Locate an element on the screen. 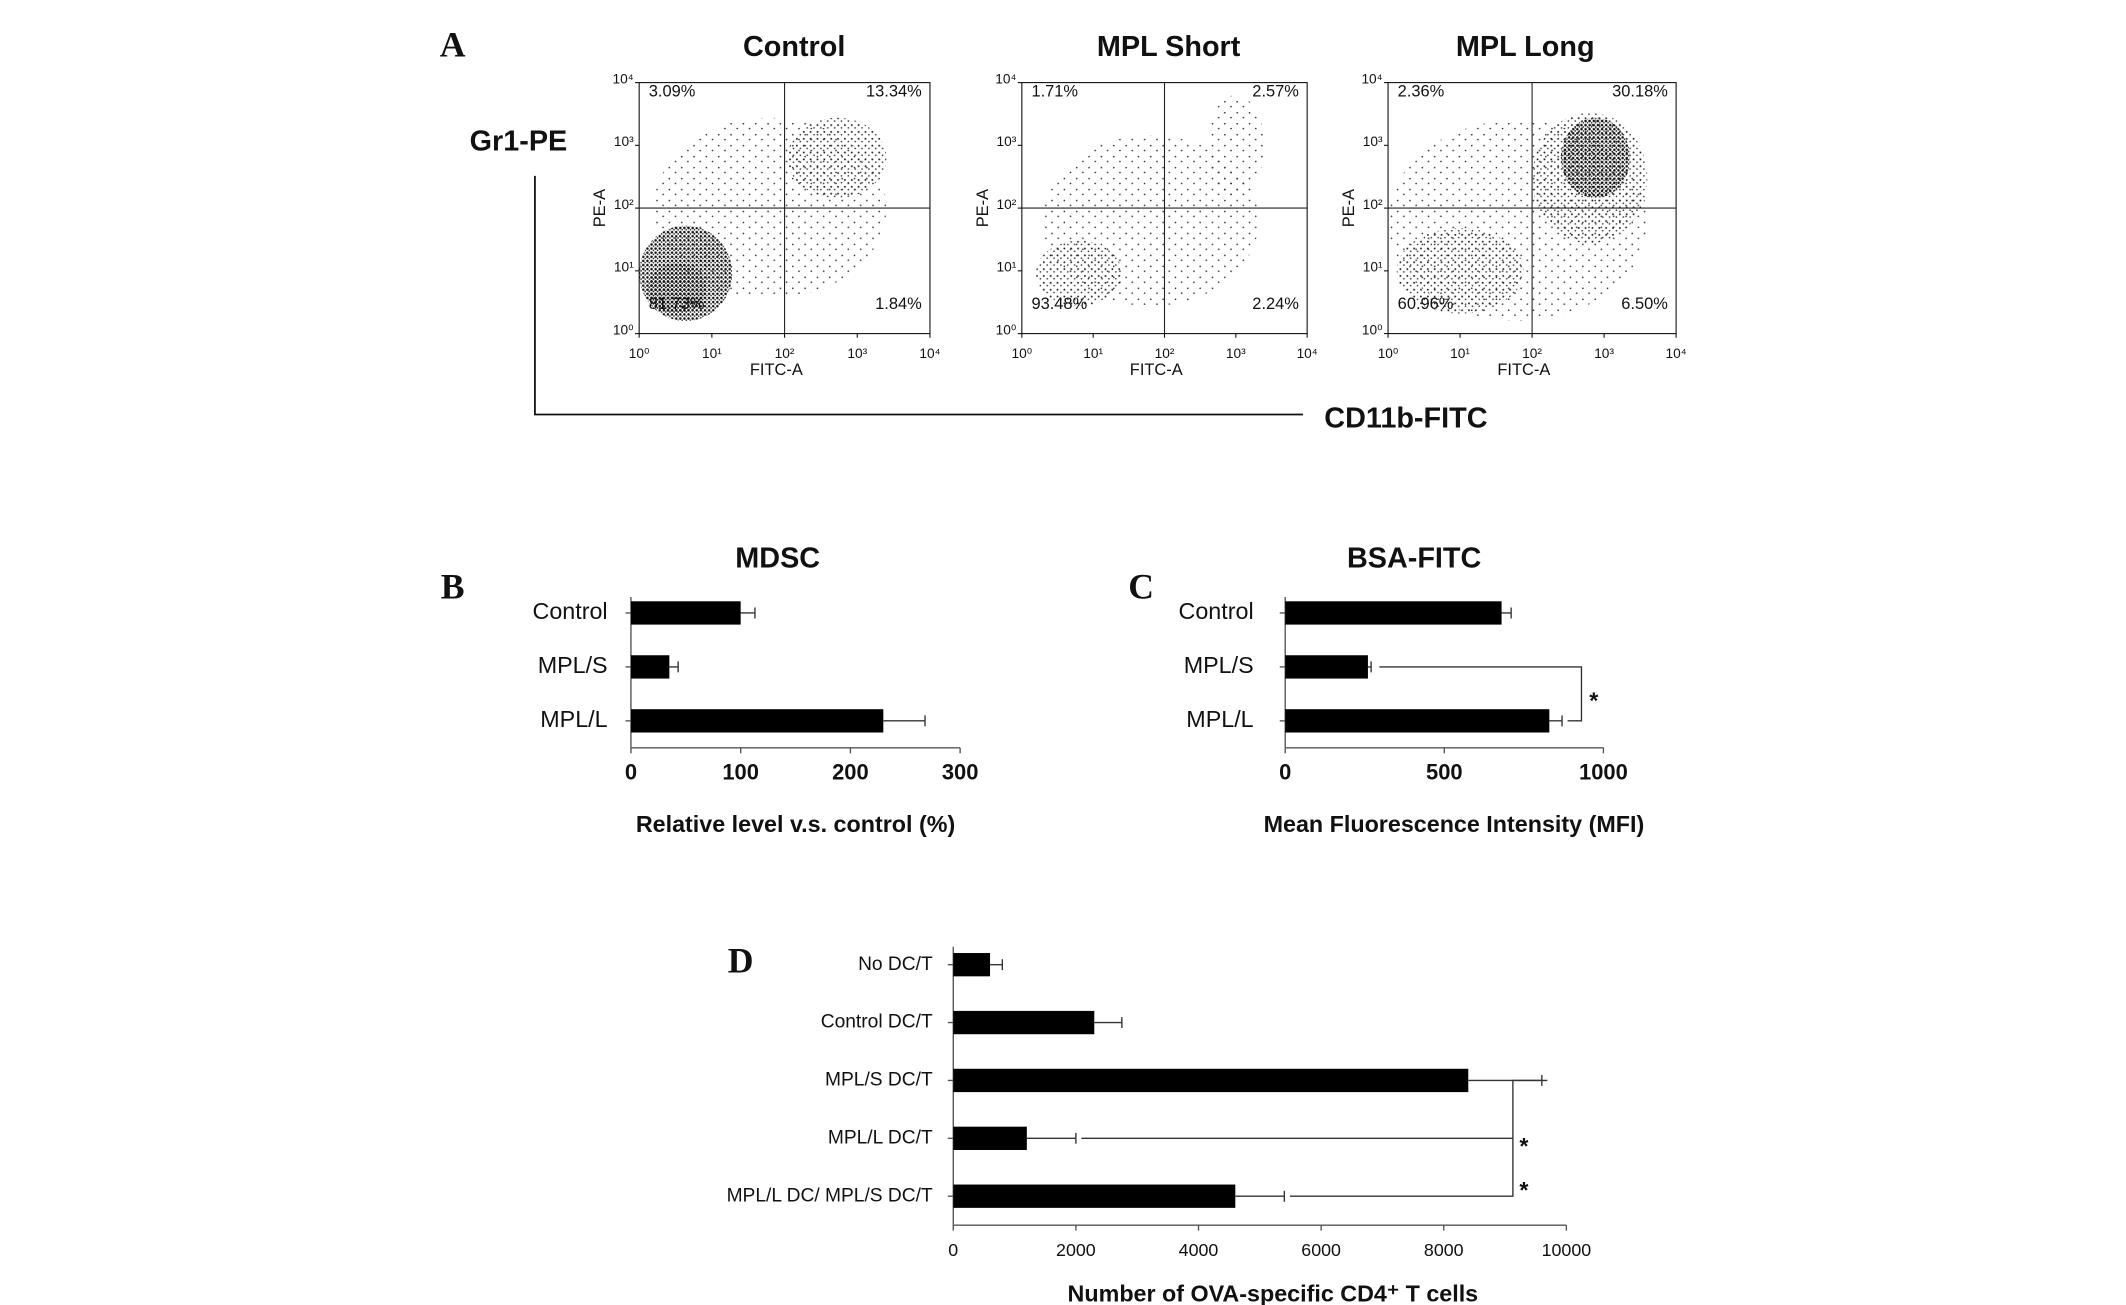  chart-title: BSA-FITC is located at coordinates (1414, 559).